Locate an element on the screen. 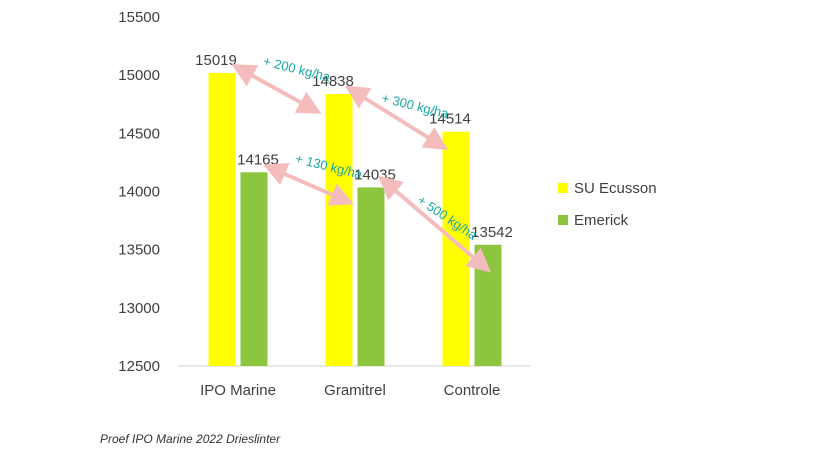  y-tick-label: 15000 is located at coordinates (139, 75).